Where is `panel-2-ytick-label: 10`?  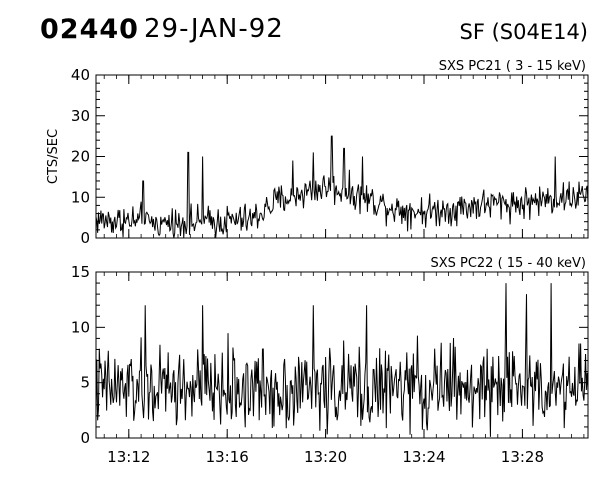
panel-2-ytick-label: 10 is located at coordinates (80, 327).